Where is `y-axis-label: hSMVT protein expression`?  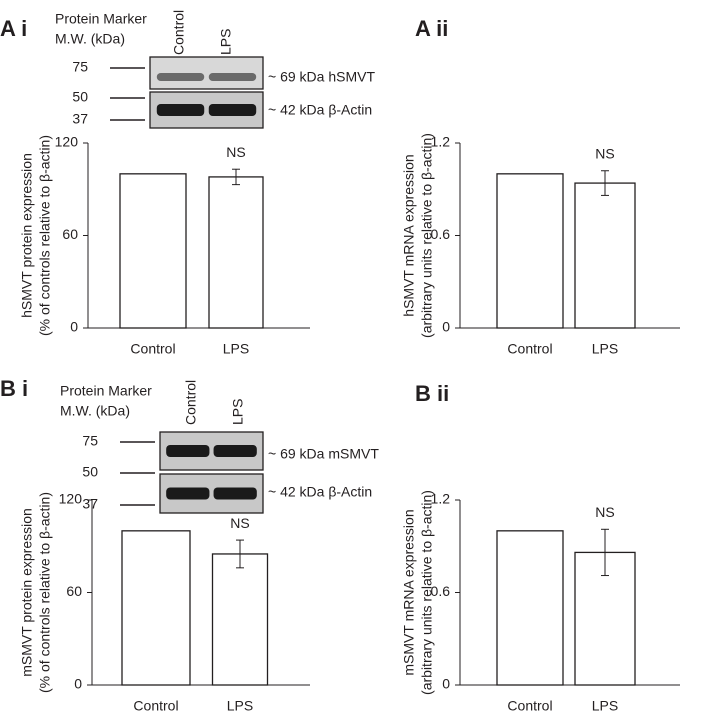
y-axis-label: hSMVT protein expression is located at coordinates (27, 235).